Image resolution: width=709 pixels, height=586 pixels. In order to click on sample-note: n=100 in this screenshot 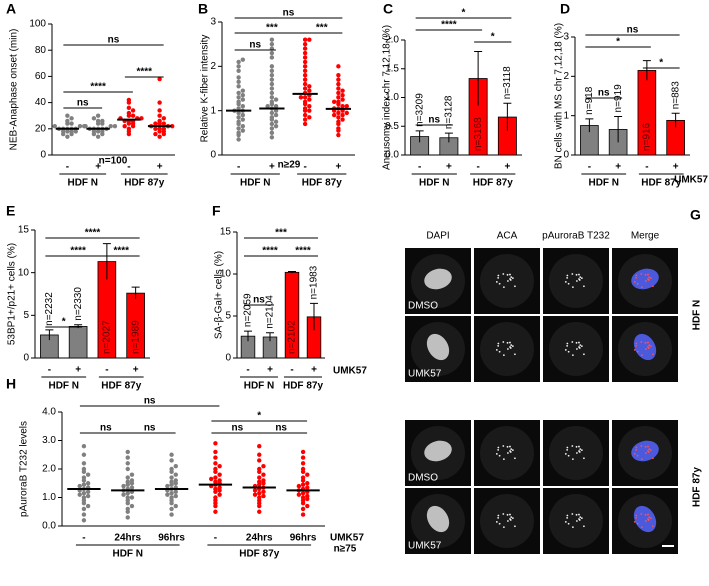, I will do `click(113, 161)`.